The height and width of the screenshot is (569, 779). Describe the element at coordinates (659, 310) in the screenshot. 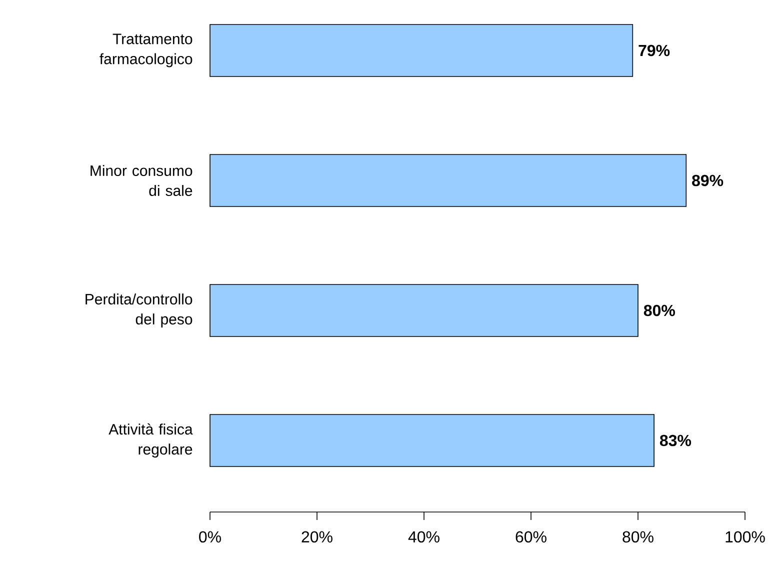

I see `data-label: 80%` at that location.